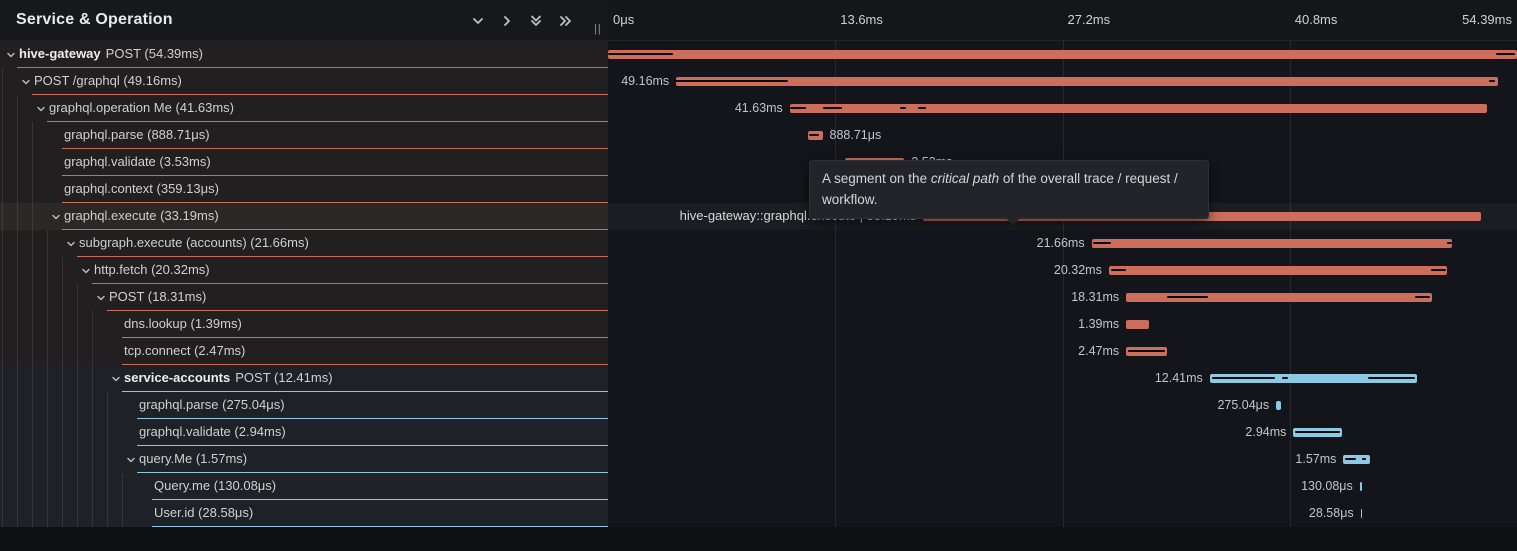 Image resolution: width=1517 pixels, height=551 pixels. Describe the element at coordinates (1062, 432) in the screenshot. I see `span-timeline-cell: 2.94ms` at that location.